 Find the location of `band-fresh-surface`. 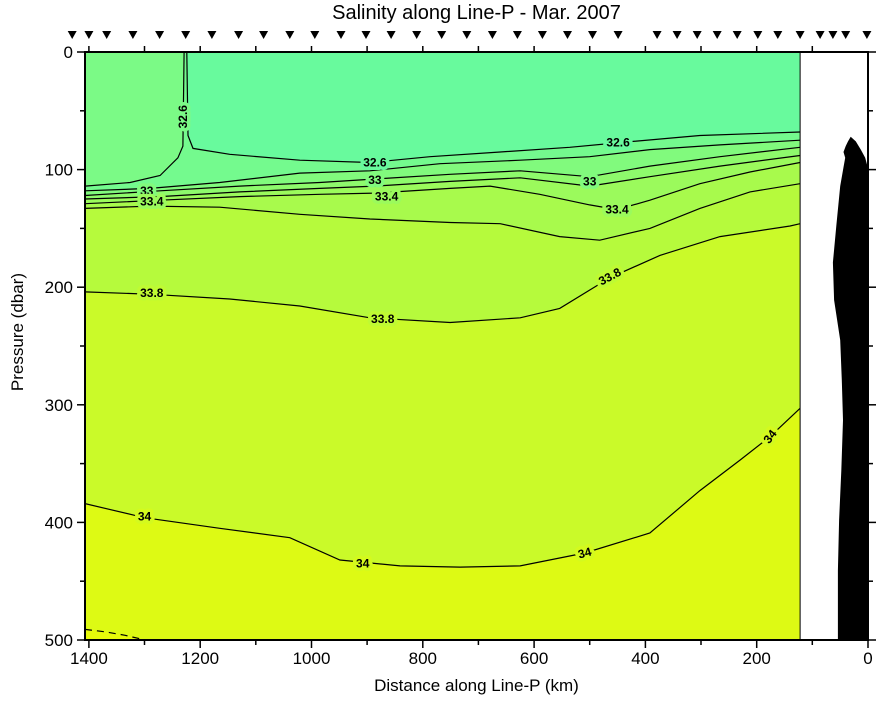

band-fresh-surface is located at coordinates (135, 119).